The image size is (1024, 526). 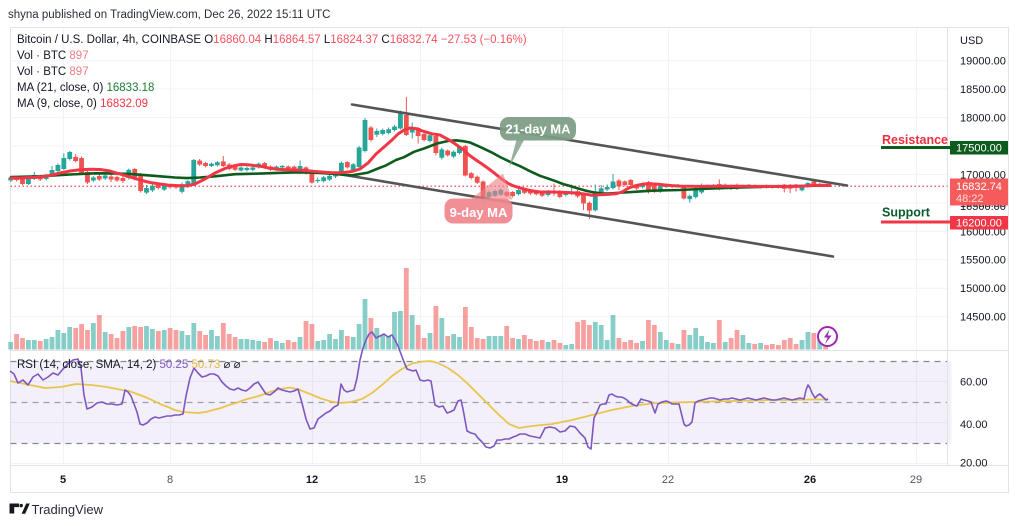 I want to click on svg-text: 29, so click(x=916, y=480).